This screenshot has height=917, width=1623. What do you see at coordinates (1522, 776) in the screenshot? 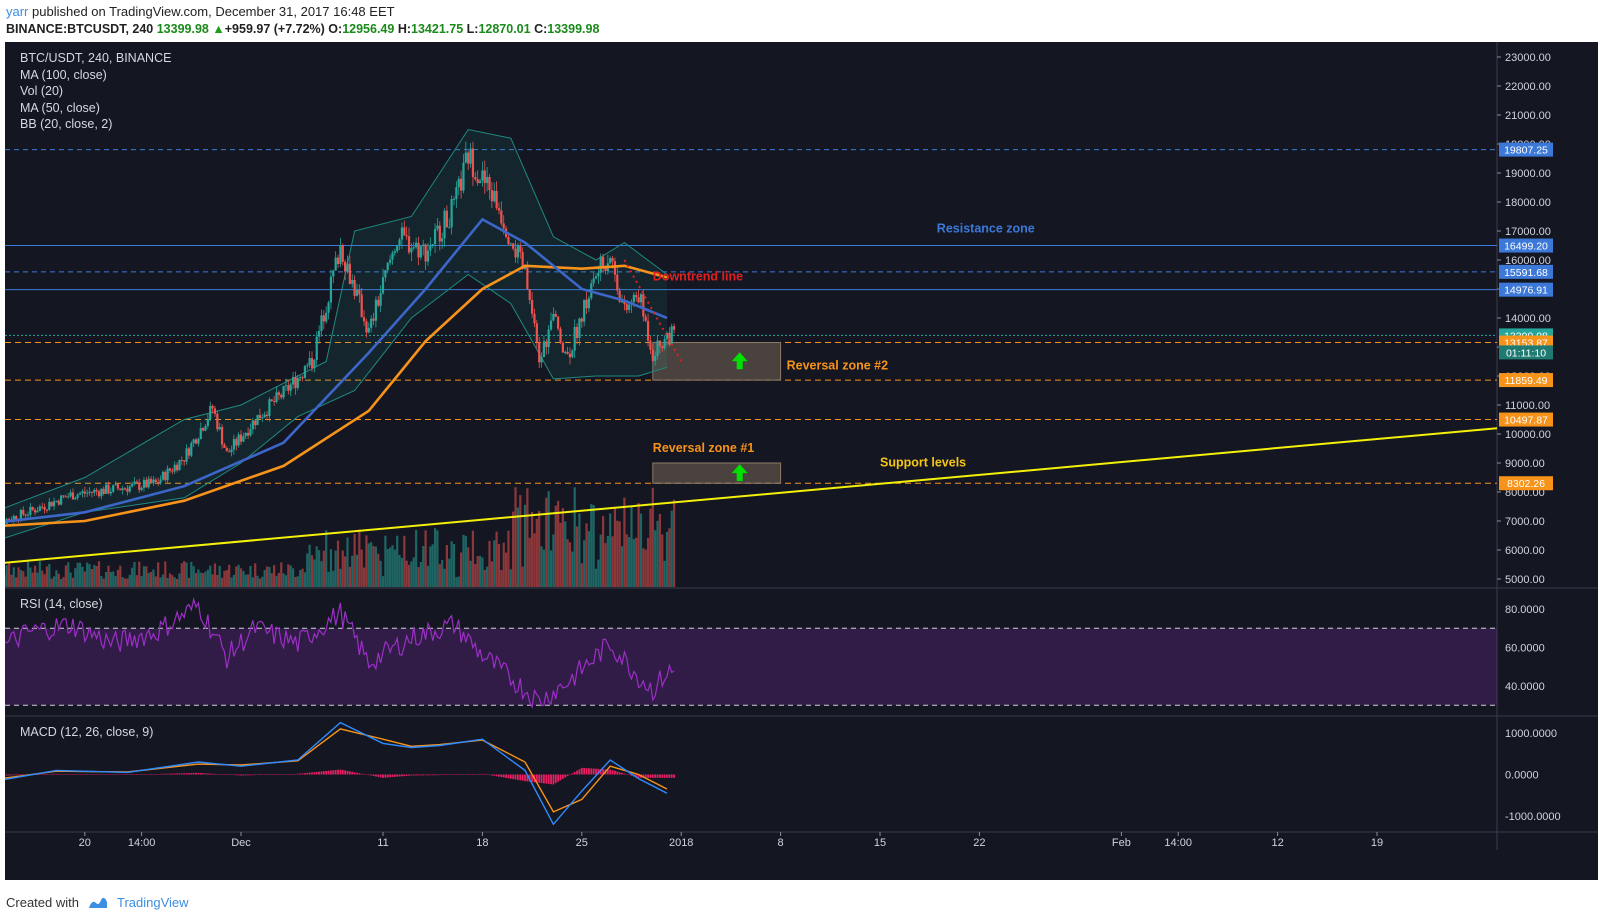
I see `macd-tick-label: 0.0000` at bounding box center [1522, 776].